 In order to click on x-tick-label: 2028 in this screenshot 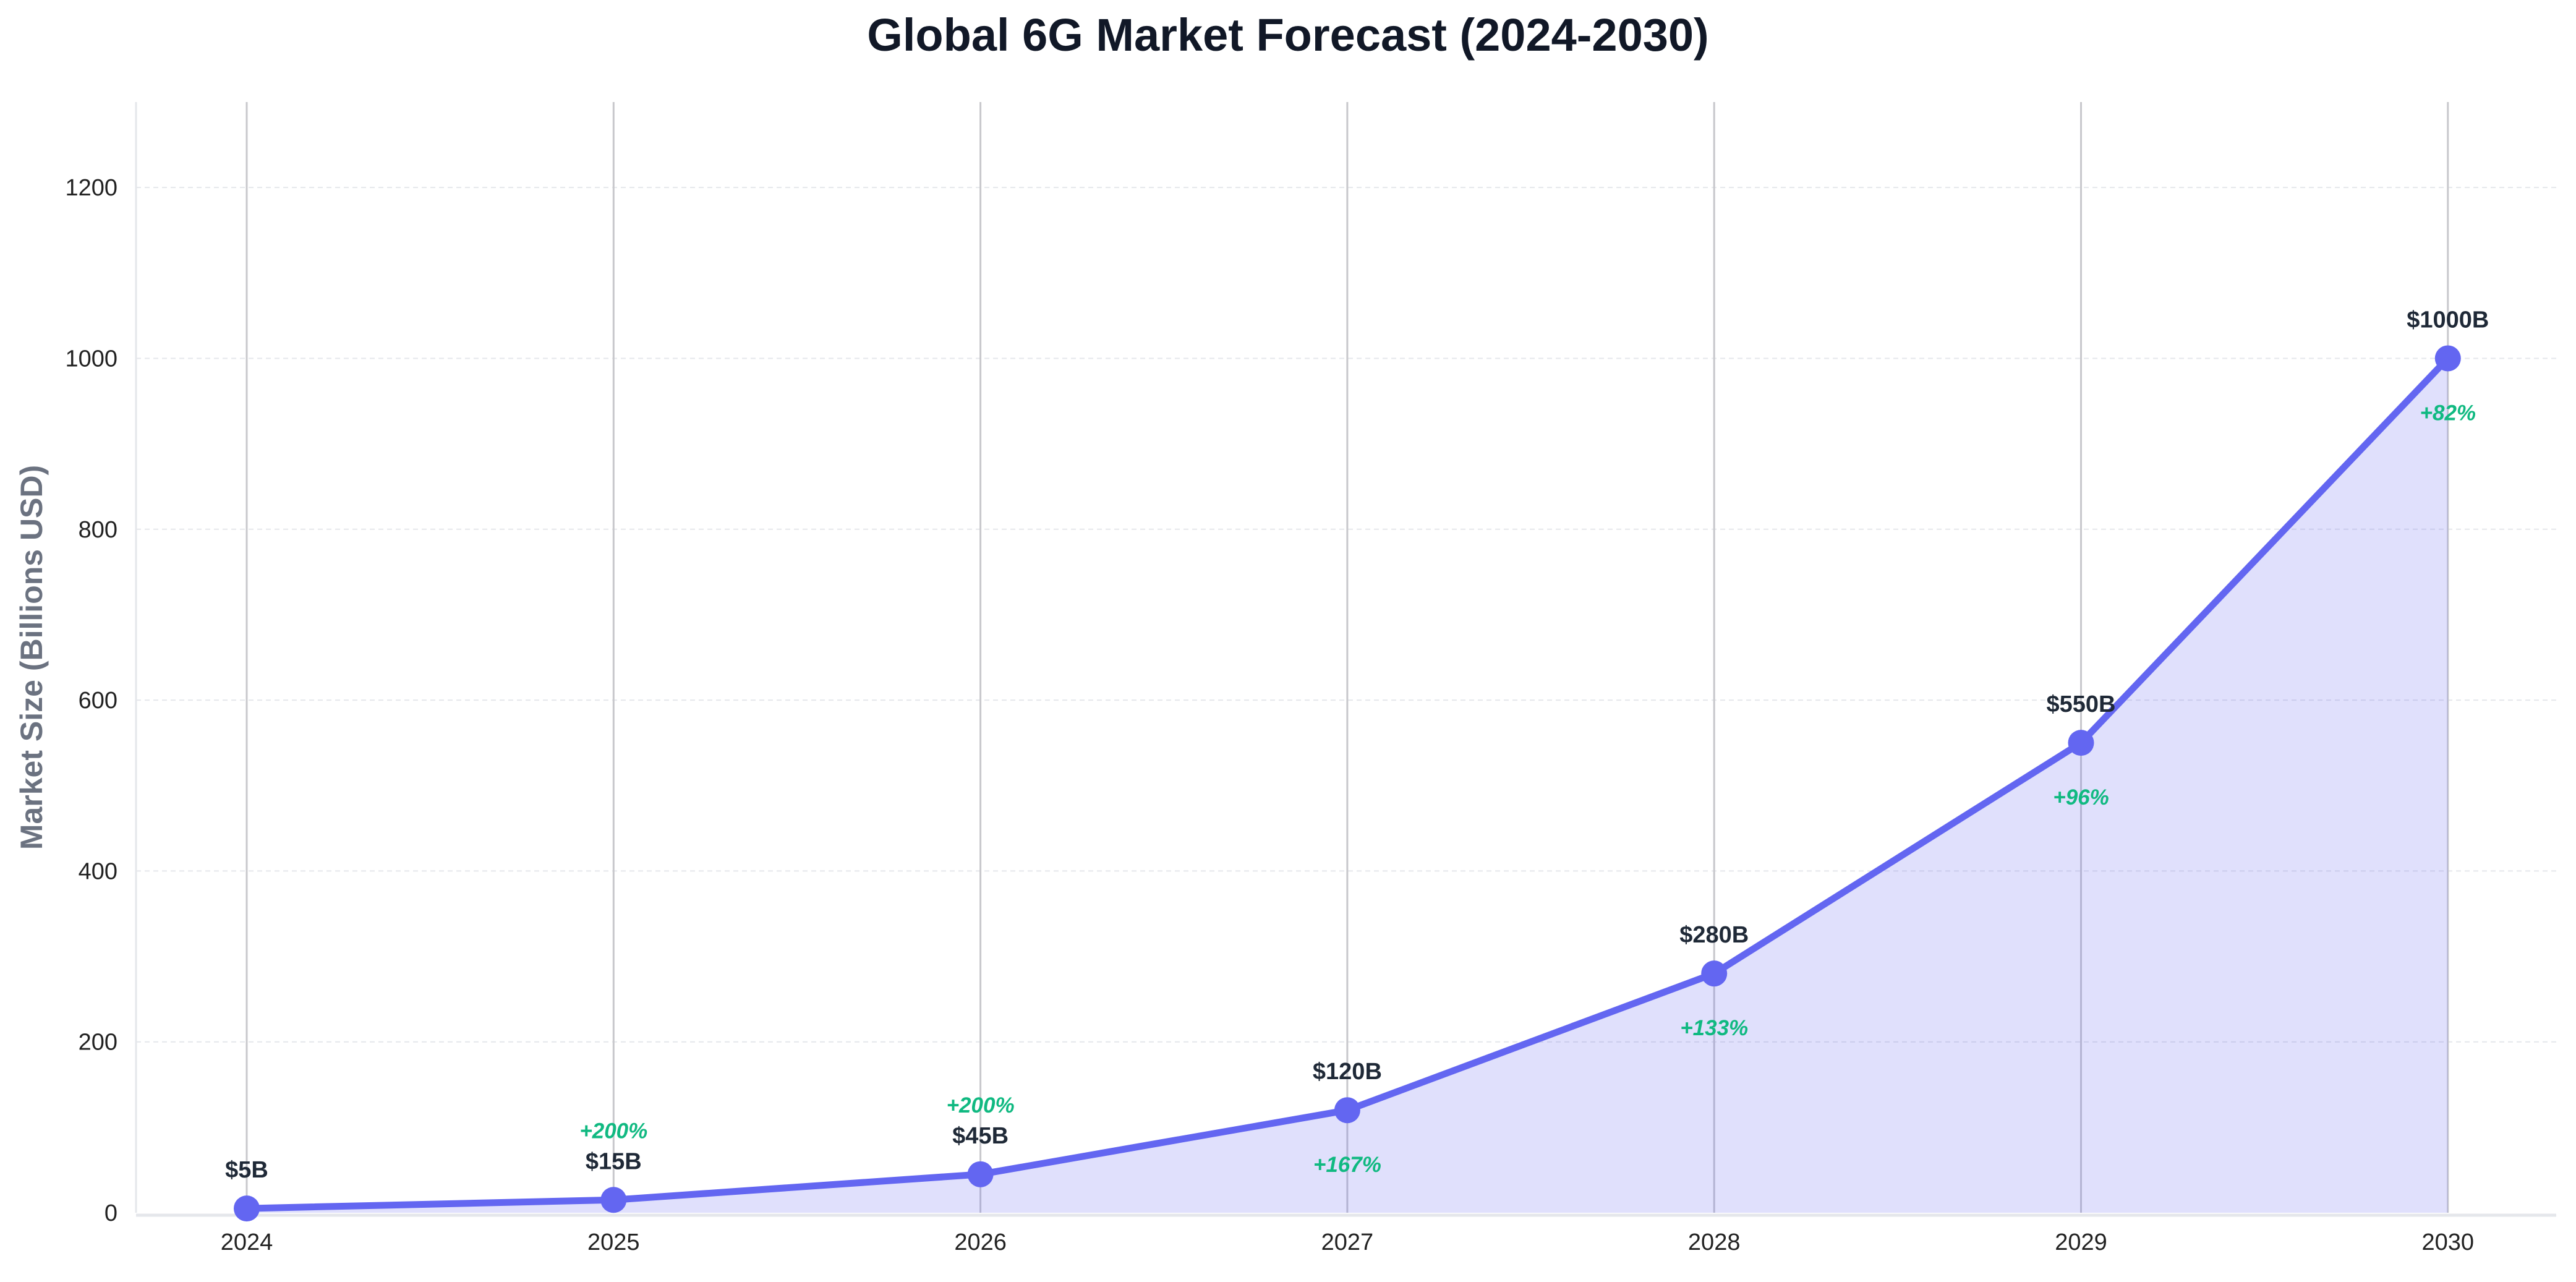, I will do `click(1714, 1242)`.